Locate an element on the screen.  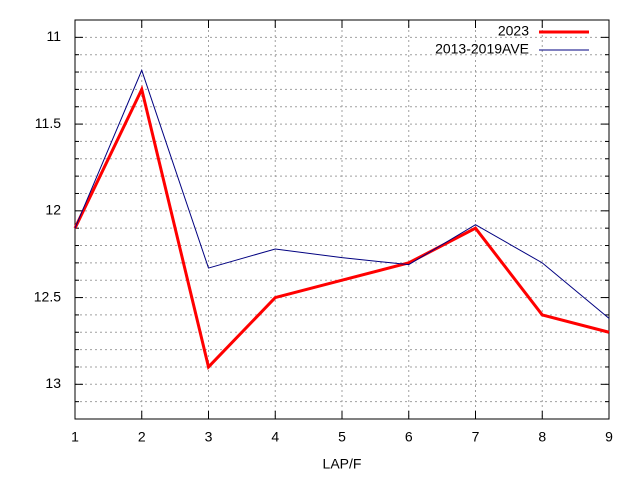
x-tick-label: 5 is located at coordinates (342, 437).